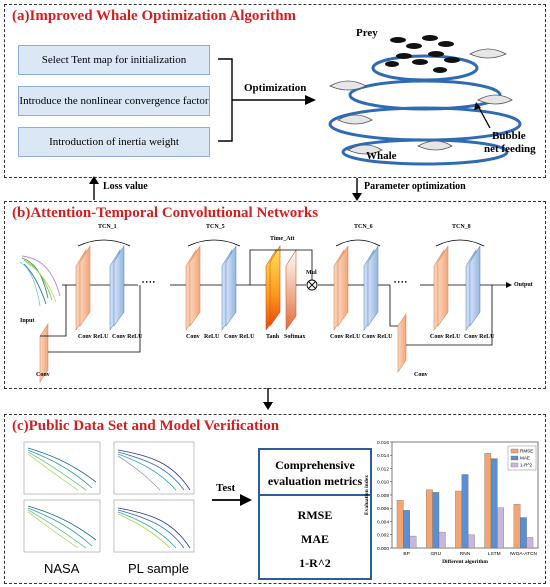  What do you see at coordinates (148, 283) in the screenshot?
I see `dots-1: • • • •` at bounding box center [148, 283].